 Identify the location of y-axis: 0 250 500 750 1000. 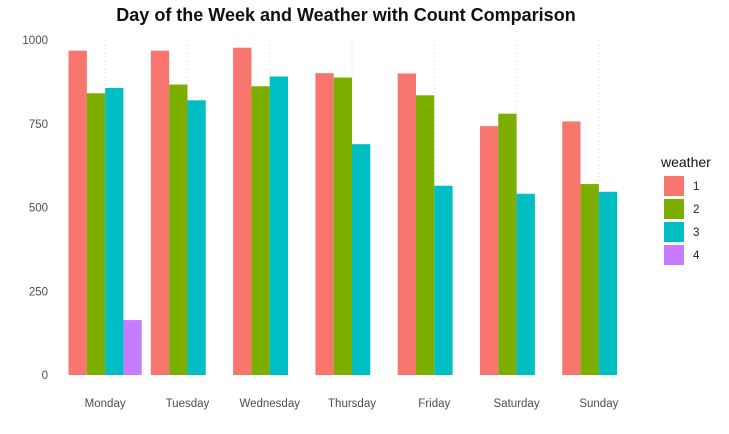
(35, 208).